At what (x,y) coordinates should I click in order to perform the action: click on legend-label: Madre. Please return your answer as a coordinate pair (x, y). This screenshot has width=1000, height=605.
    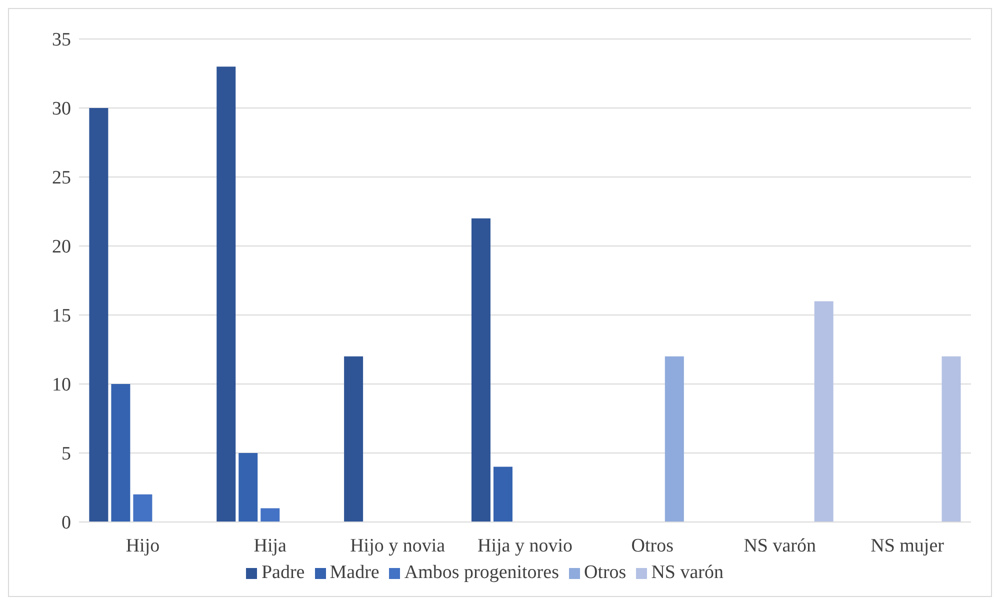
    Looking at the image, I should click on (355, 572).